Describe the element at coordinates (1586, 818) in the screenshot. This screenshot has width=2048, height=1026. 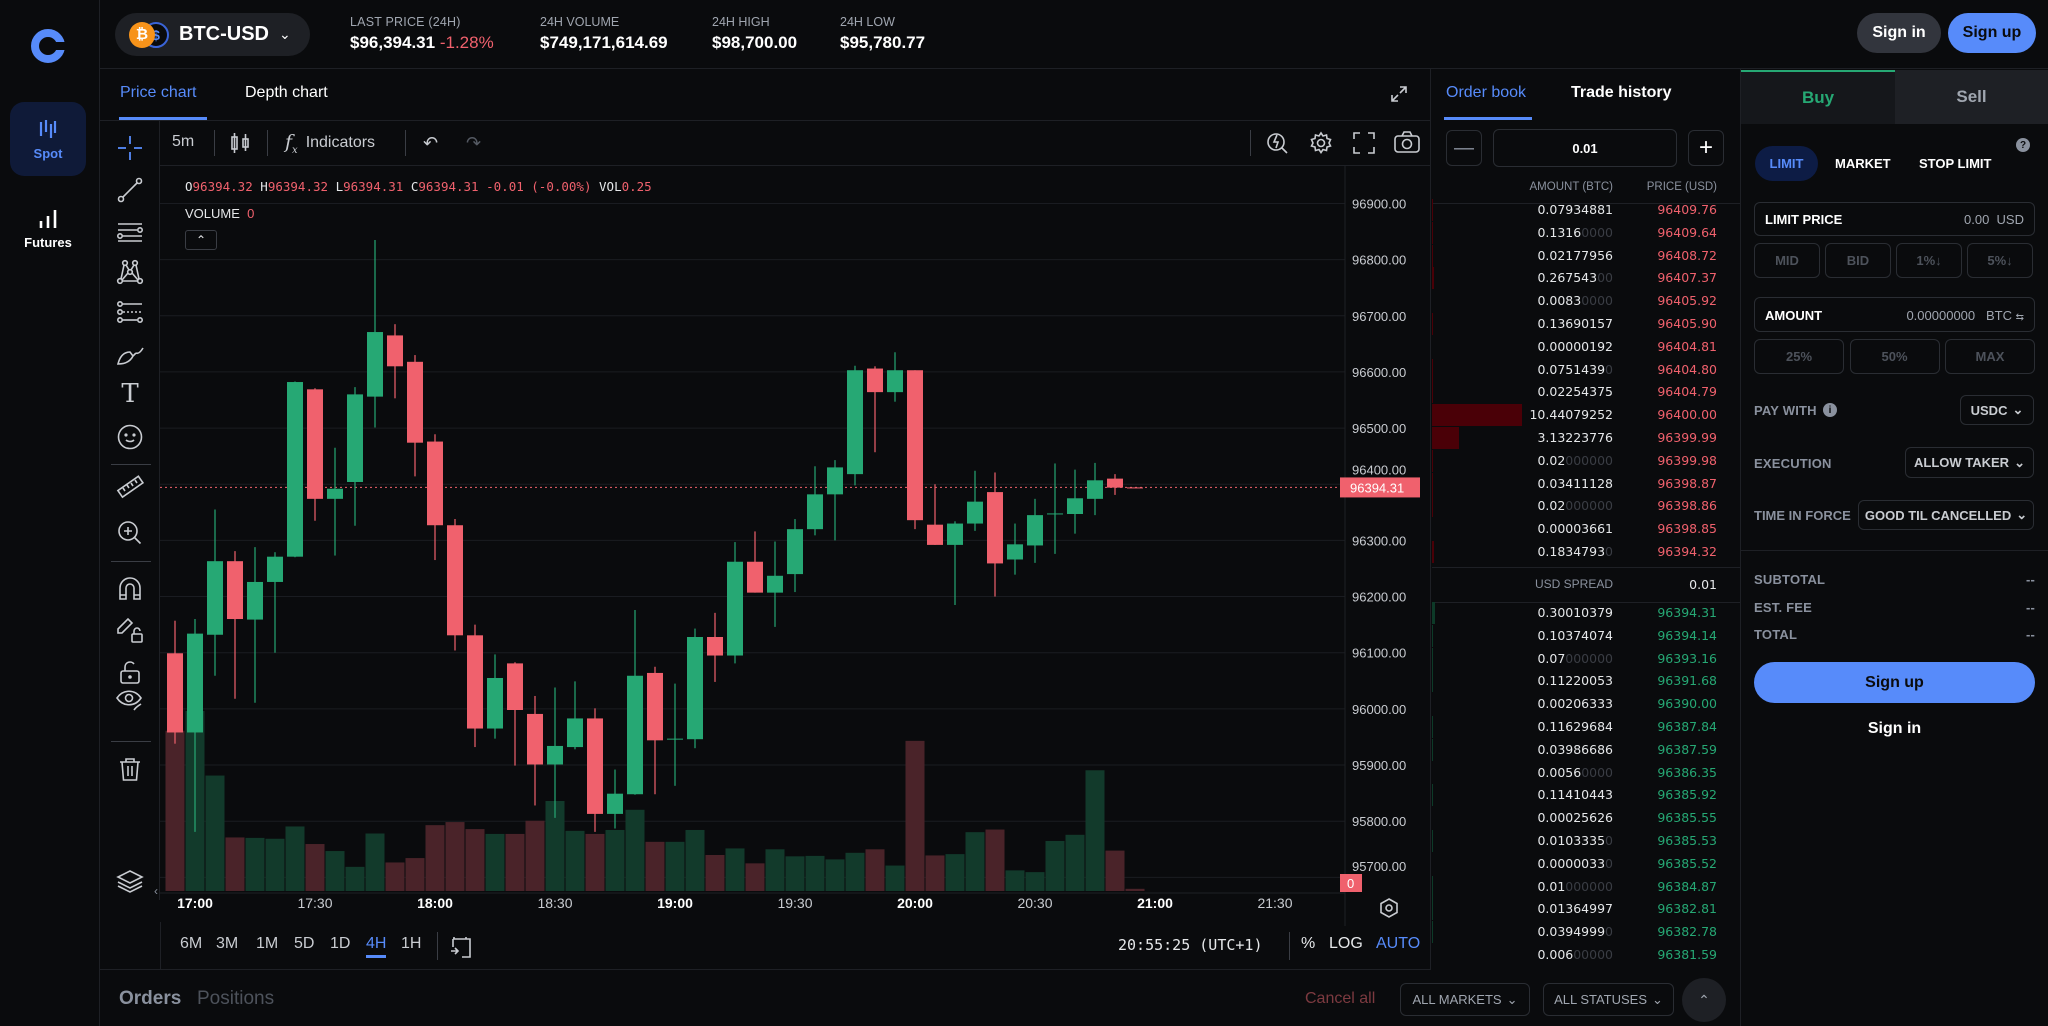
I see `bids-row: 0.00025626 96385.55` at that location.